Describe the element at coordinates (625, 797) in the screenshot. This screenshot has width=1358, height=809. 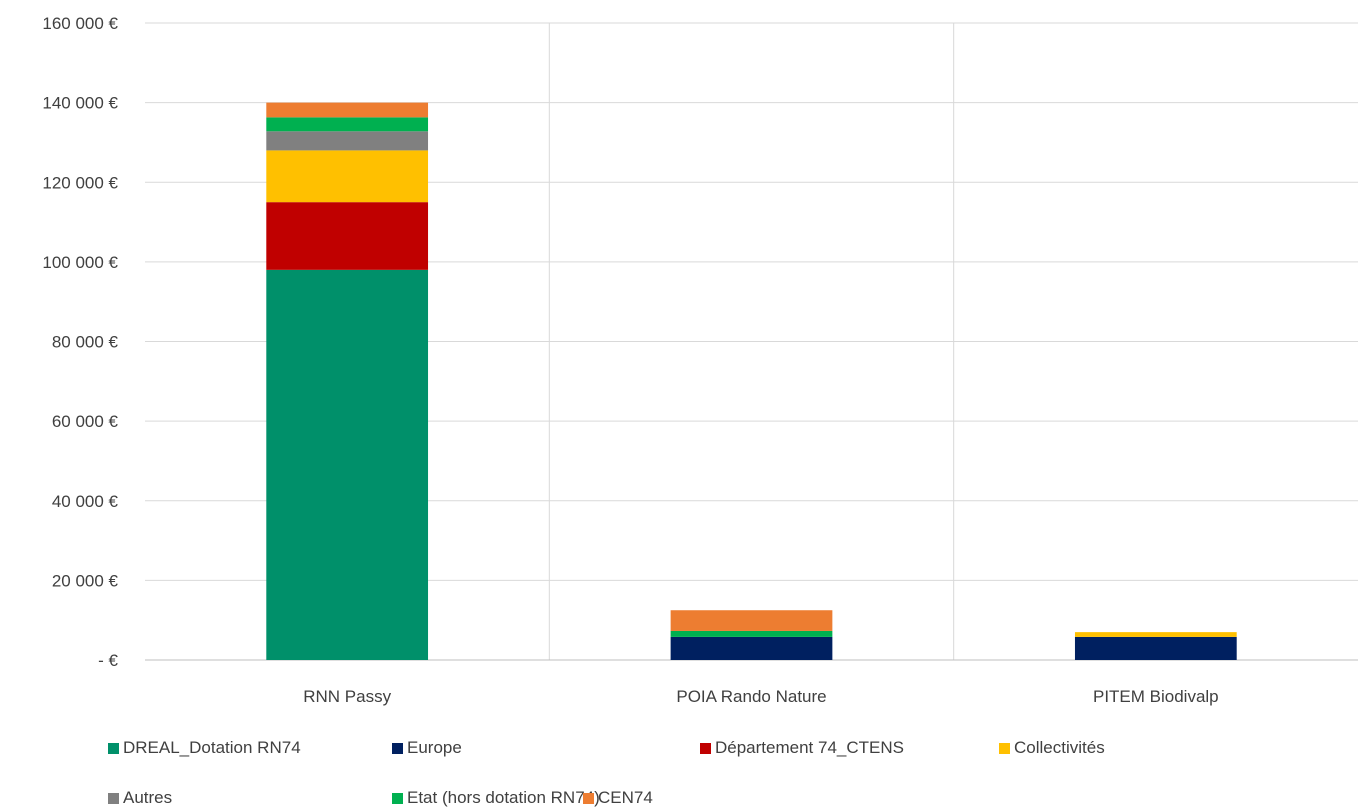
I see `legend-label: CEN74` at that location.